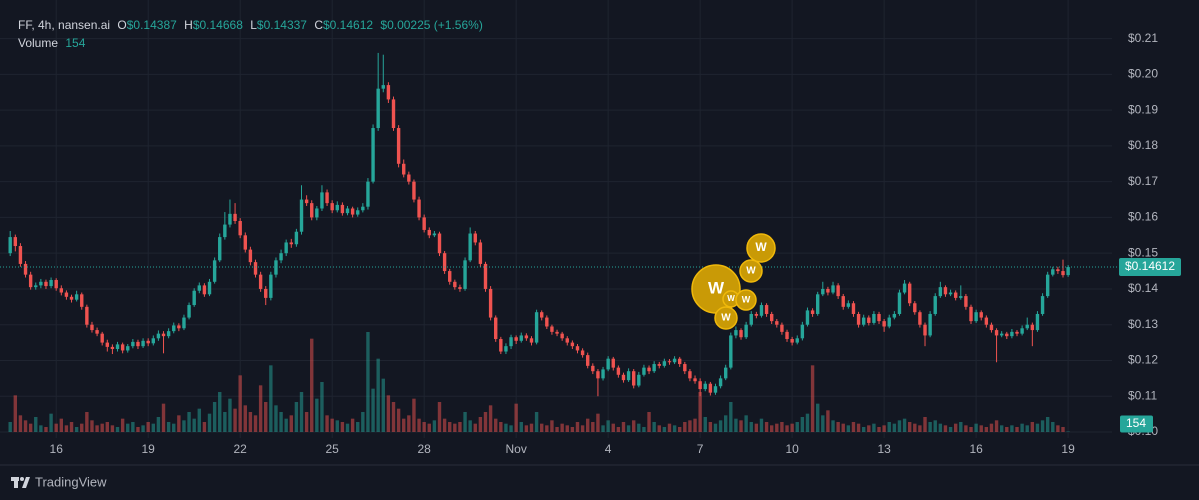  I want to click on whale-markers: W W W W W W, so click(733, 281).